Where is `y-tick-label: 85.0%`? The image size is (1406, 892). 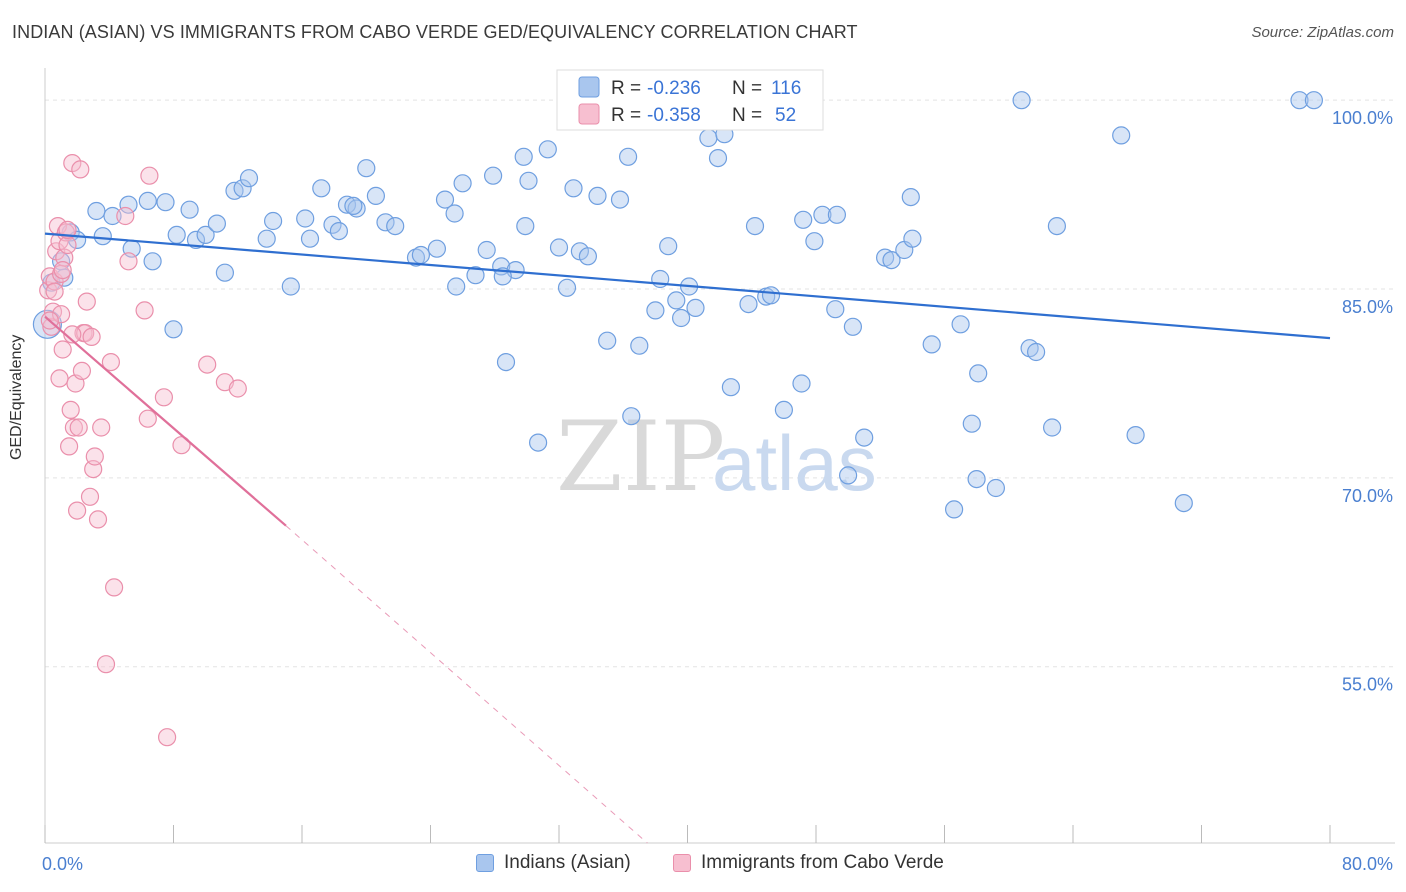 y-tick-label: 85.0% is located at coordinates (1367, 307).